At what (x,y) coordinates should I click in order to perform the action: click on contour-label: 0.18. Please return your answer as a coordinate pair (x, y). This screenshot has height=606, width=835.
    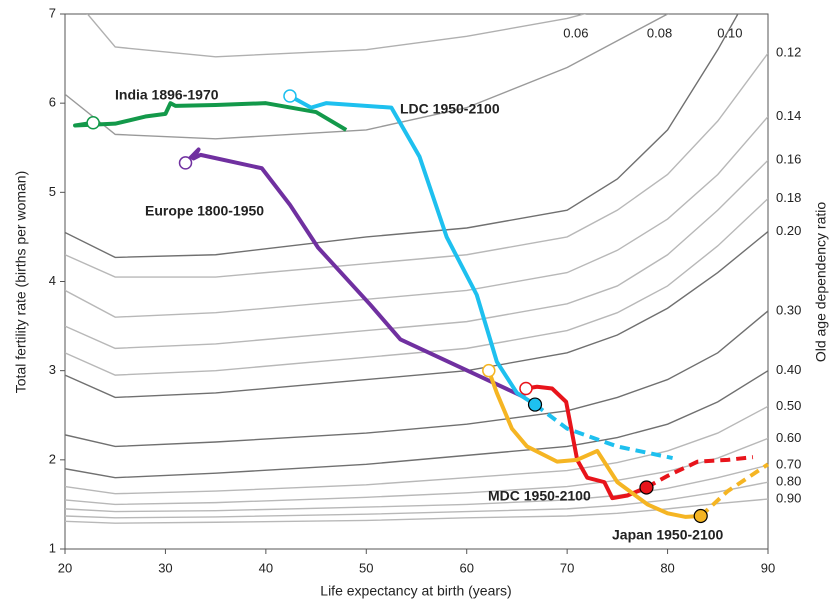
    Looking at the image, I should click on (788, 197).